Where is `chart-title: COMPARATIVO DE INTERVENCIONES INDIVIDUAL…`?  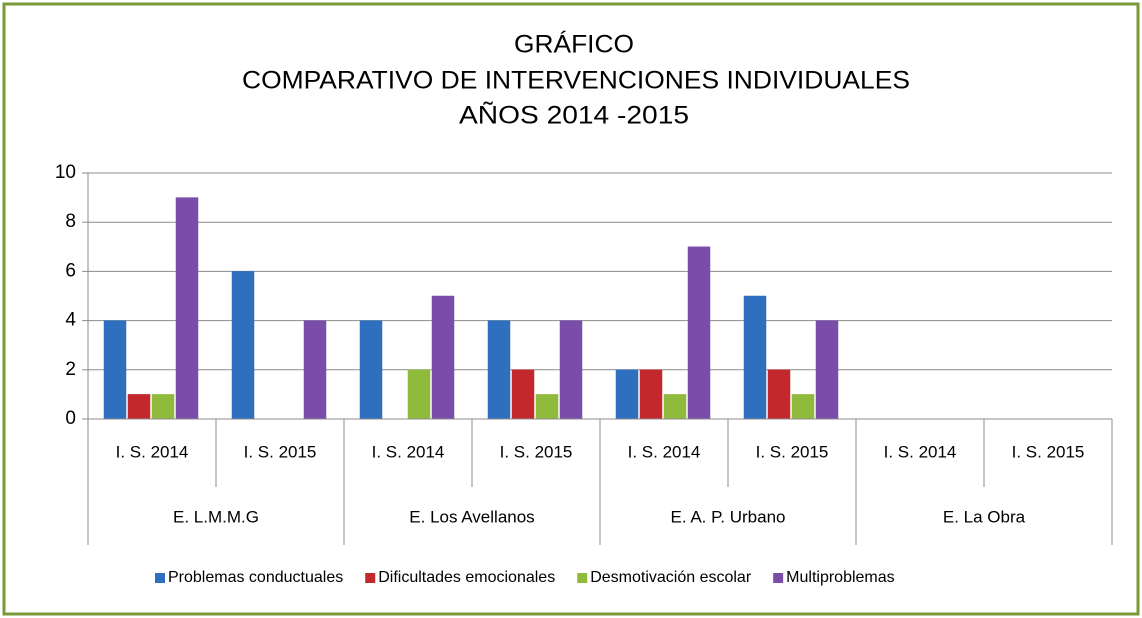 chart-title: COMPARATIVO DE INTERVENCIONES INDIVIDUAL… is located at coordinates (576, 81).